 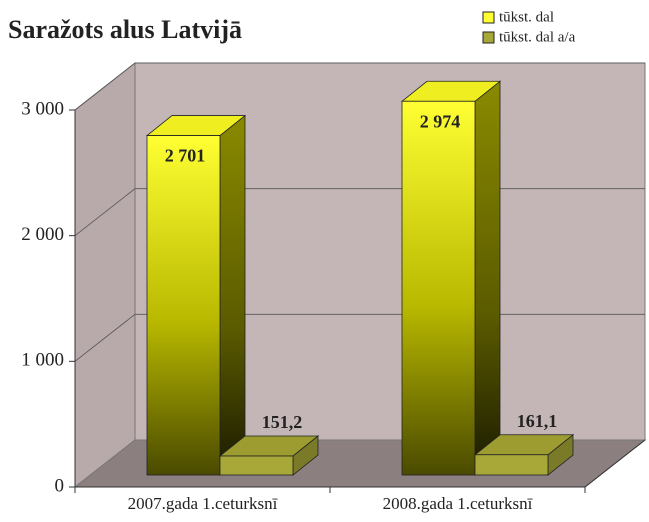 I want to click on grid-line, so click(x=359, y=86).